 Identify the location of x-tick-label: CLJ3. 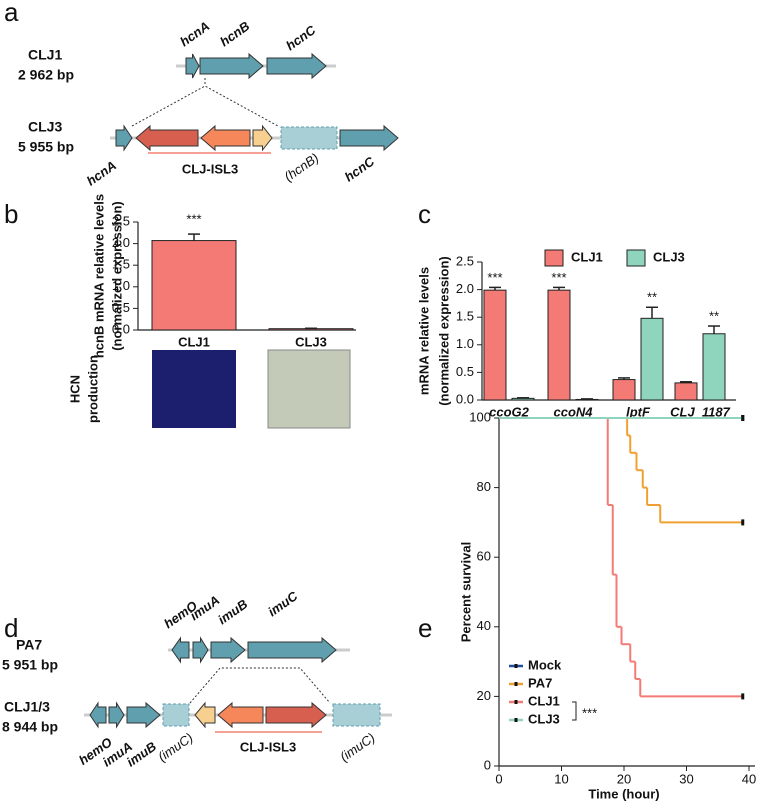
(311, 341).